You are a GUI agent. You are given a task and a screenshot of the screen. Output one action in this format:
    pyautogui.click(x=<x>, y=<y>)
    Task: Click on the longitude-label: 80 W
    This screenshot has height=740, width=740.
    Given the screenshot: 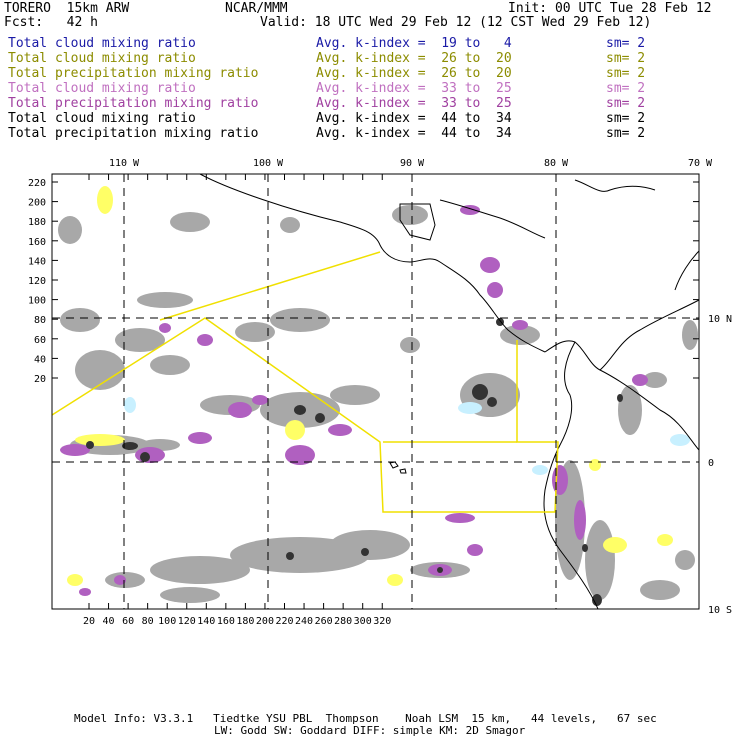 What is the action you would take?
    pyautogui.click(x=556, y=163)
    